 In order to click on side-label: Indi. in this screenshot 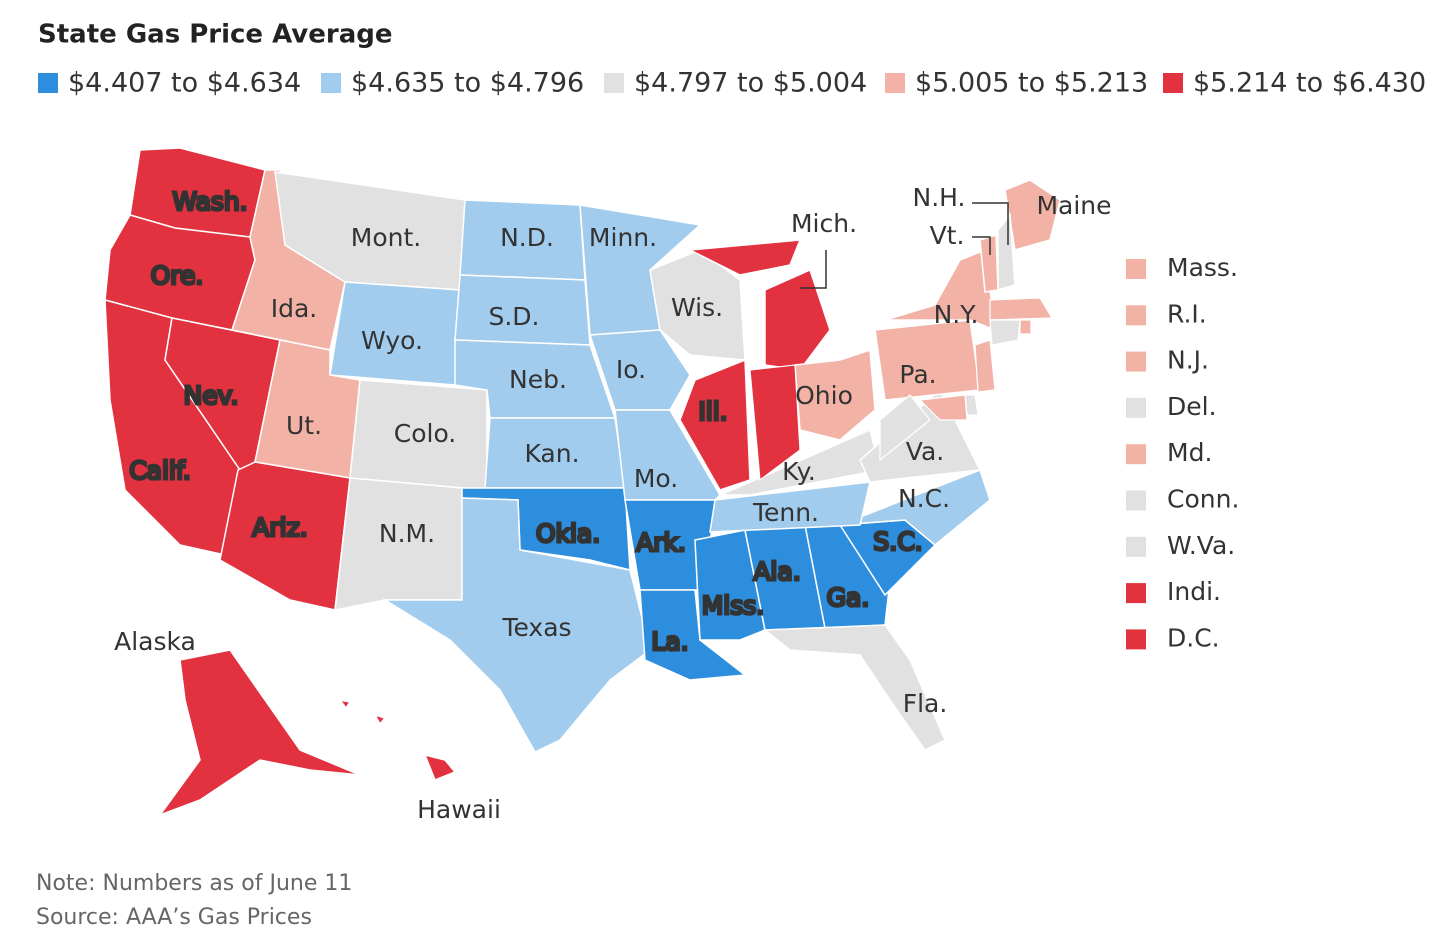, I will do `click(1194, 591)`.